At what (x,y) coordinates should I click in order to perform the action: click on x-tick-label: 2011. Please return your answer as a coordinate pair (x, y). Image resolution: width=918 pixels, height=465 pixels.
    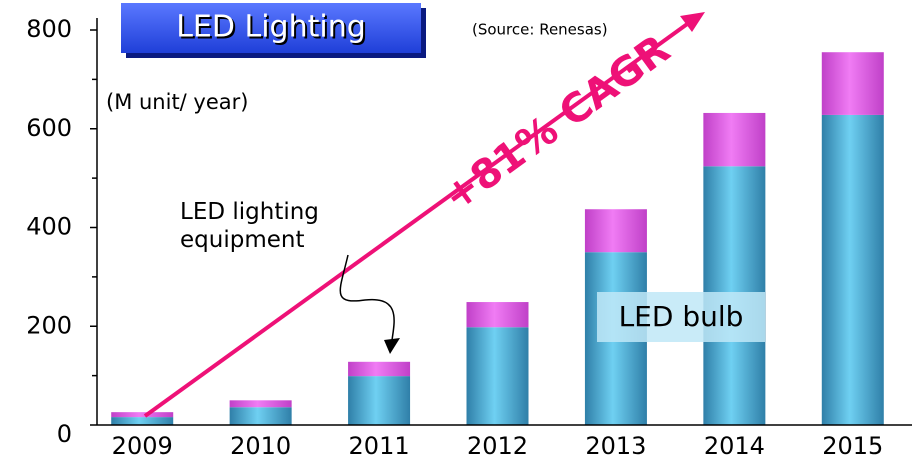
    Looking at the image, I should click on (379, 446).